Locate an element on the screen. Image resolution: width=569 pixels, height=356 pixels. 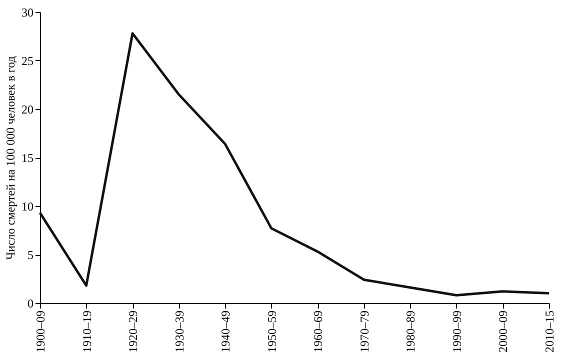
x-tick-label: 1980–89 is located at coordinates (411, 331).